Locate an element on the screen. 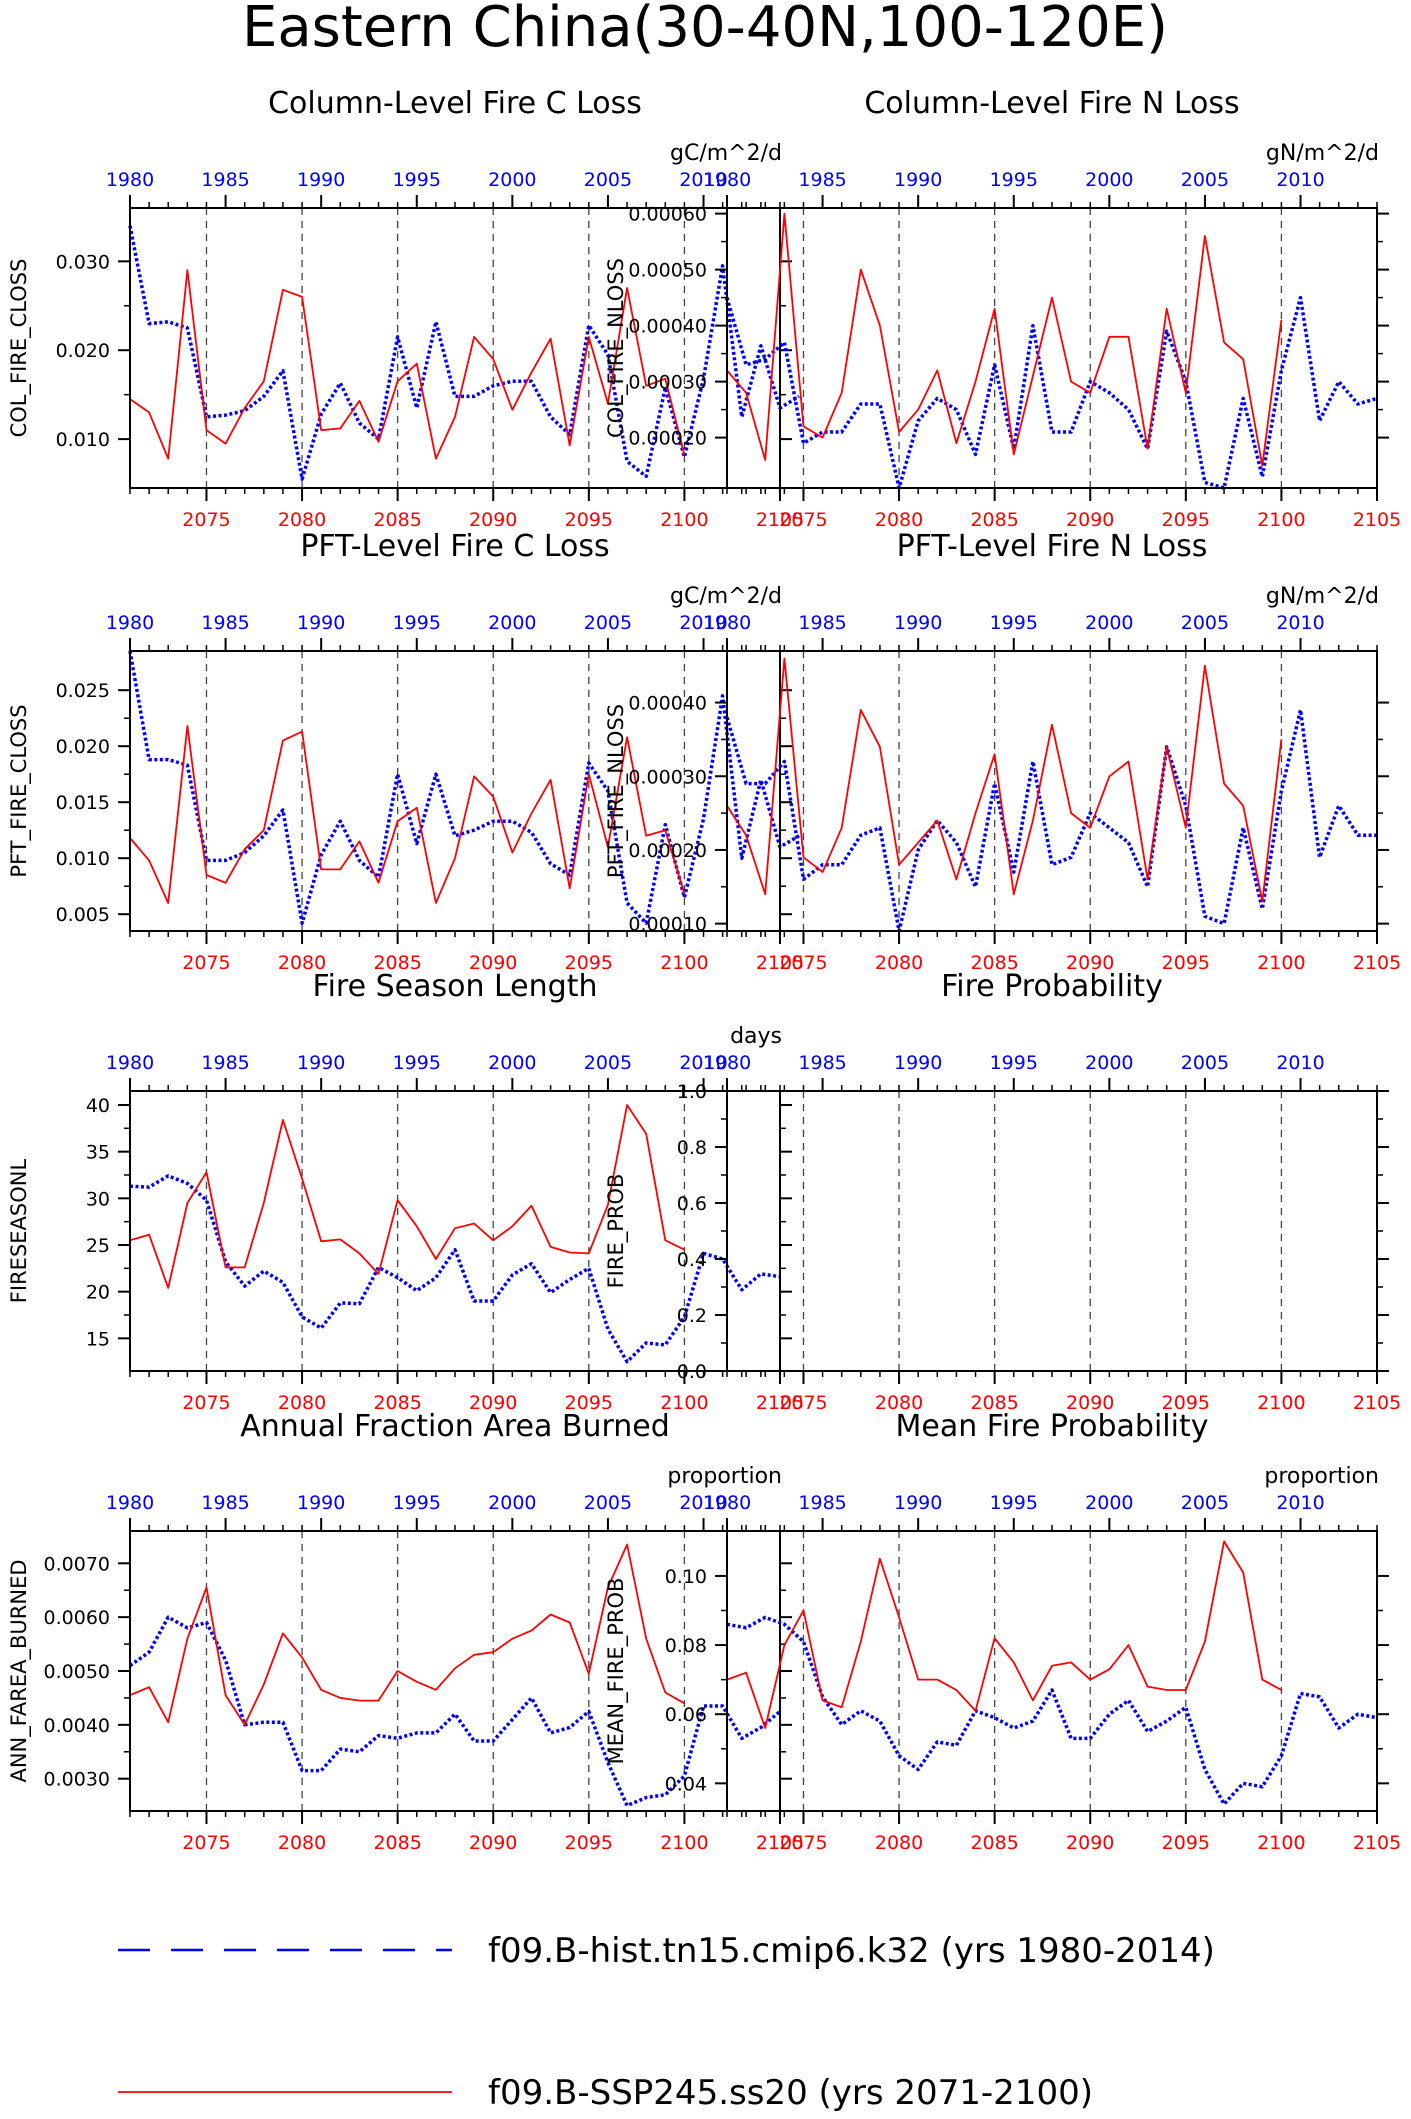 The image size is (1411, 2119). figure-title: Eastern China(30-40N,100-120E) is located at coordinates (705, 30).